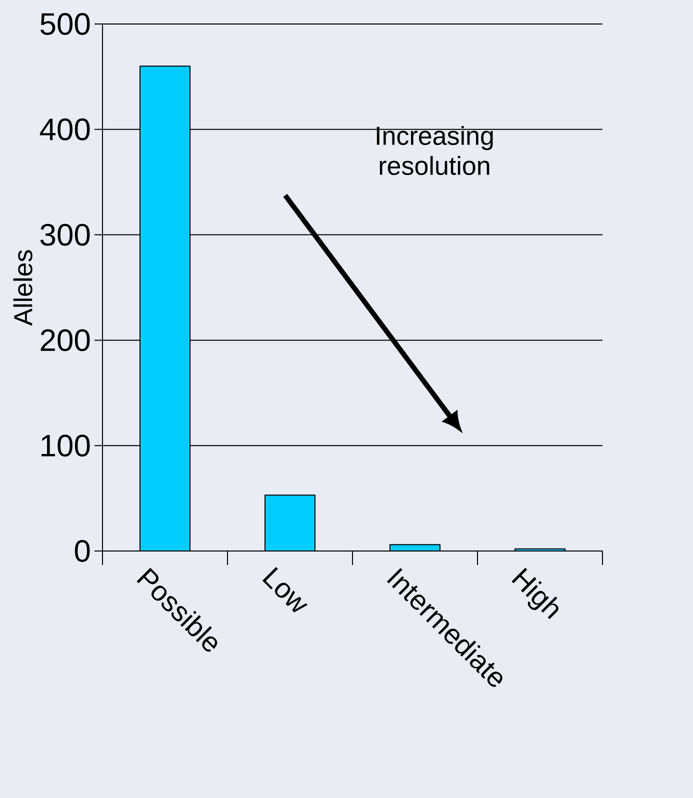  What do you see at coordinates (22, 288) in the screenshot?
I see `y-axis-title: Alleles` at bounding box center [22, 288].